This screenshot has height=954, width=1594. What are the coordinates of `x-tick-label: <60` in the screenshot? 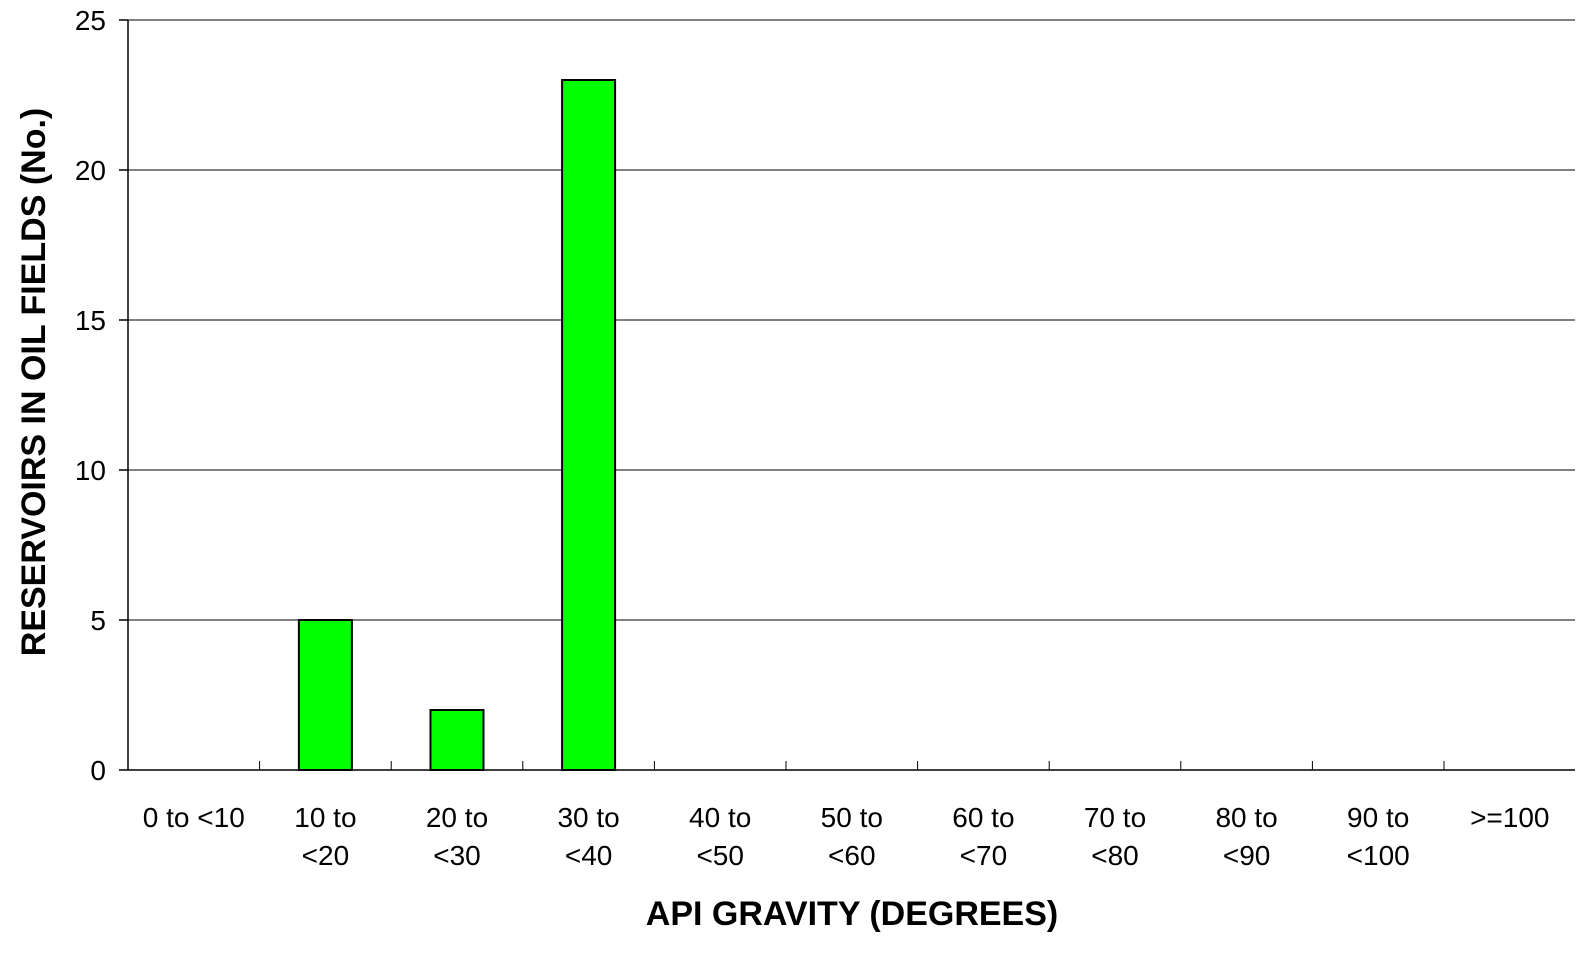 It's located at (852, 855).